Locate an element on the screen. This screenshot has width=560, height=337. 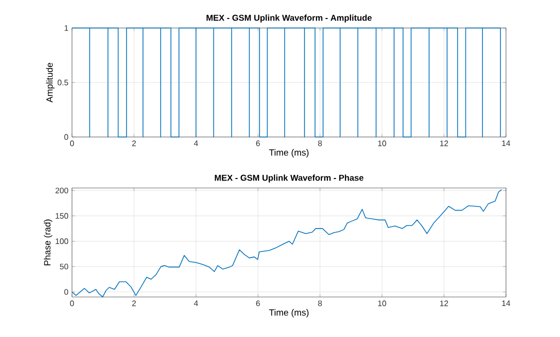
chart-title: MEX - GSM Uplink Waveform - Amplitude is located at coordinates (289, 18).